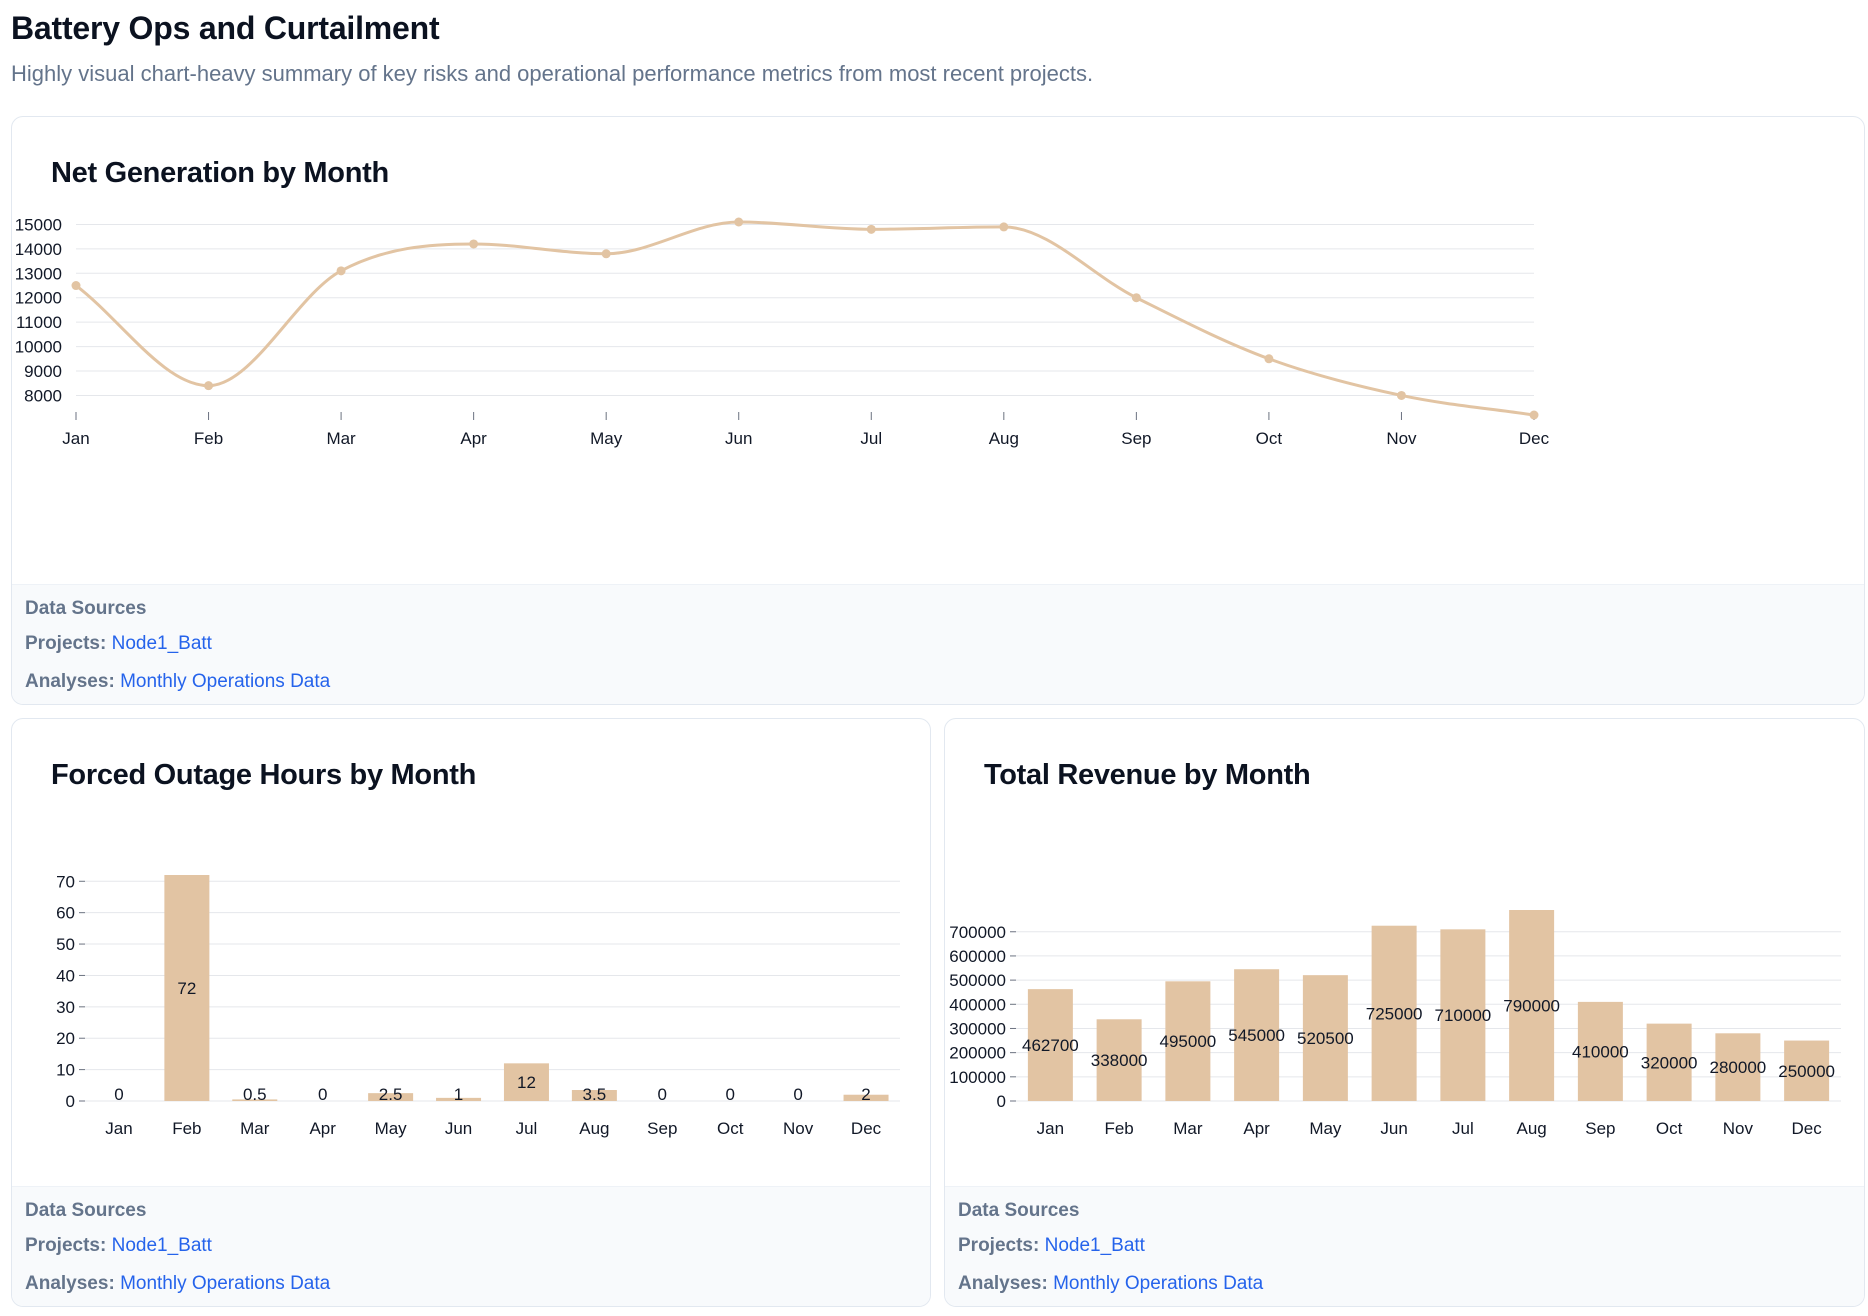 The height and width of the screenshot is (1316, 1868). Describe the element at coordinates (225, 28) in the screenshot. I see `page-title: Battery Ops and Curtailment` at that location.